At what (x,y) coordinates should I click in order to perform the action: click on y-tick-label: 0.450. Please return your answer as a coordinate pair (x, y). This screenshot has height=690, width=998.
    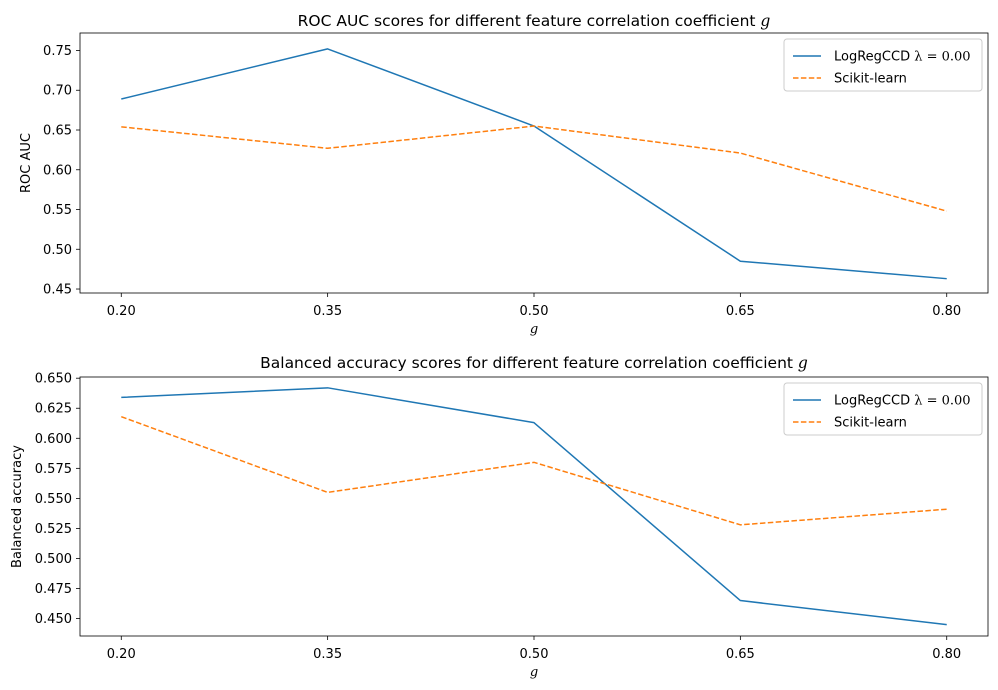
    Looking at the image, I should click on (53, 619).